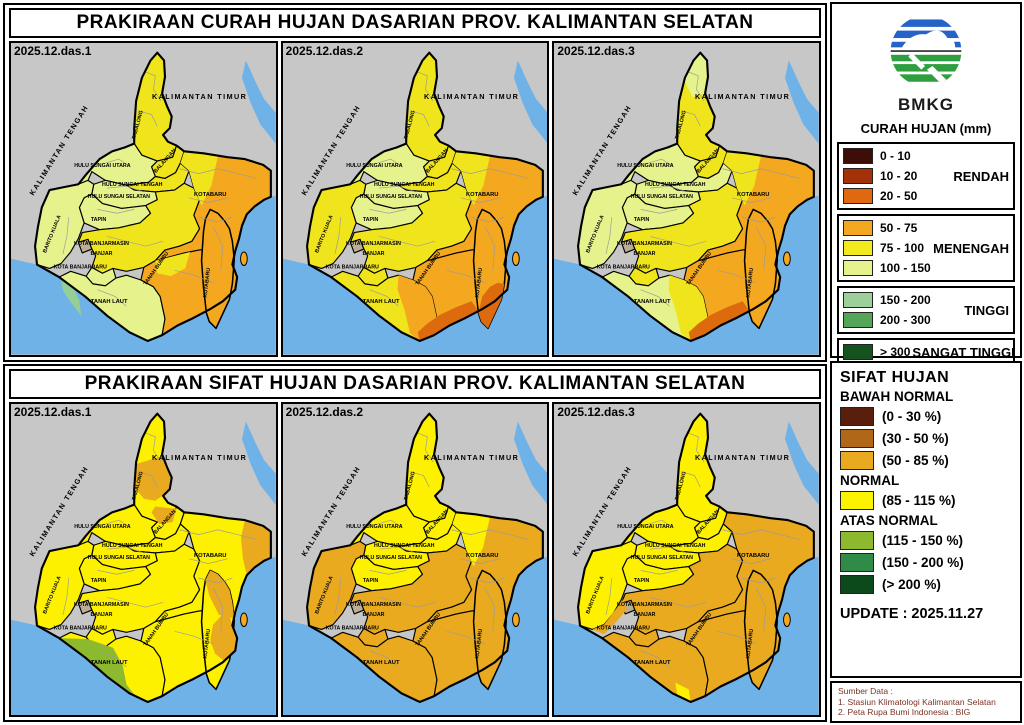 This screenshot has height=725, width=1024. I want to click on sifat-range-label: (30 - 50 %), so click(915, 438).